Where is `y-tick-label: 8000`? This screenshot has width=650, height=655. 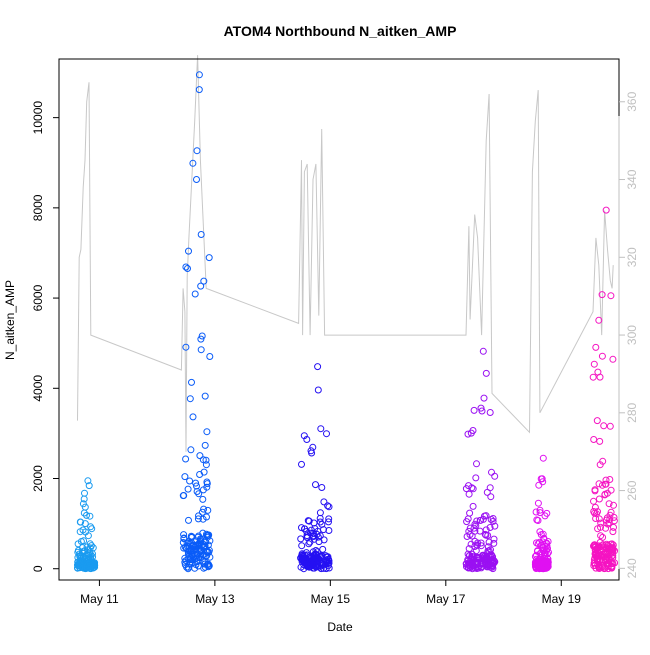
y-tick-label: 8000 is located at coordinates (38, 207).